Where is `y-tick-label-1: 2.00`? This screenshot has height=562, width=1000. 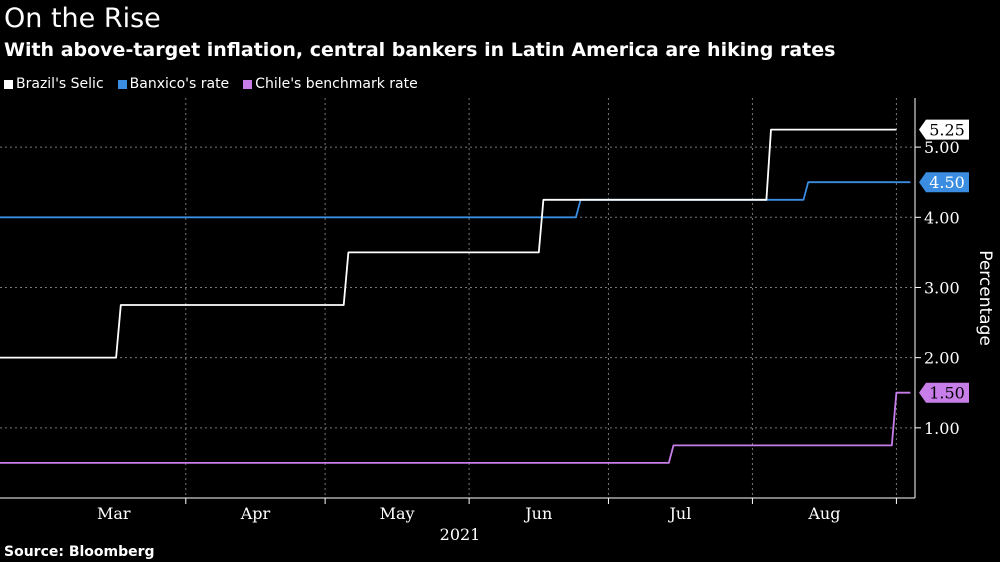
y-tick-label-1: 2.00 is located at coordinates (942, 358).